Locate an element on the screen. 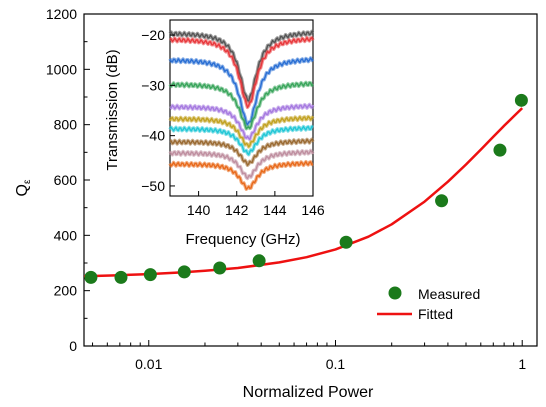 Image resolution: width=546 pixels, height=407 pixels. svg-text: Qε is located at coordinates (23, 187).